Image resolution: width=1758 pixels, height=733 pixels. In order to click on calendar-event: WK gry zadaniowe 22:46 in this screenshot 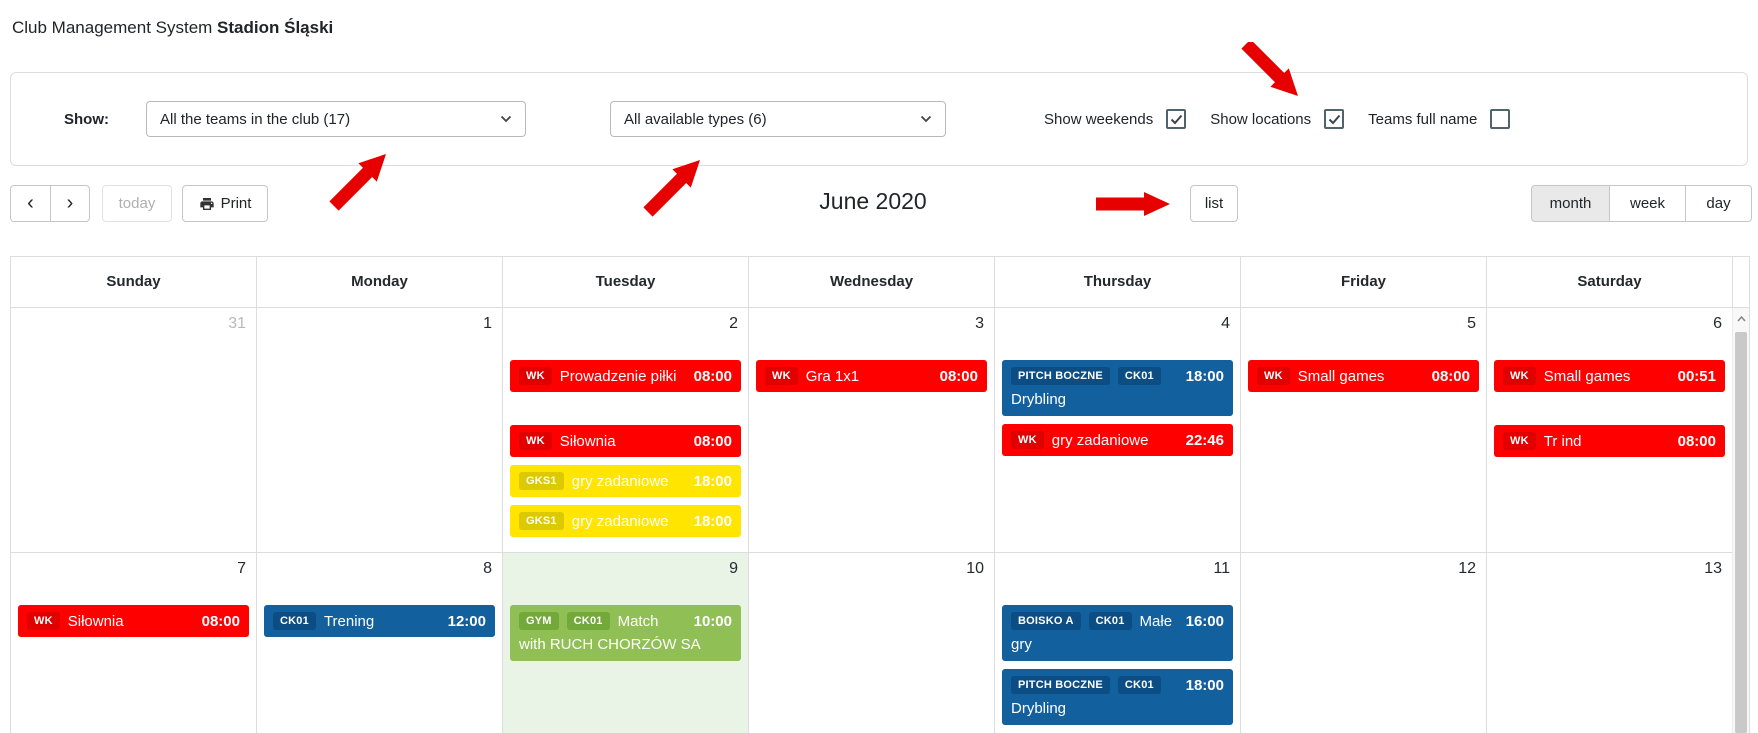, I will do `click(1117, 440)`.